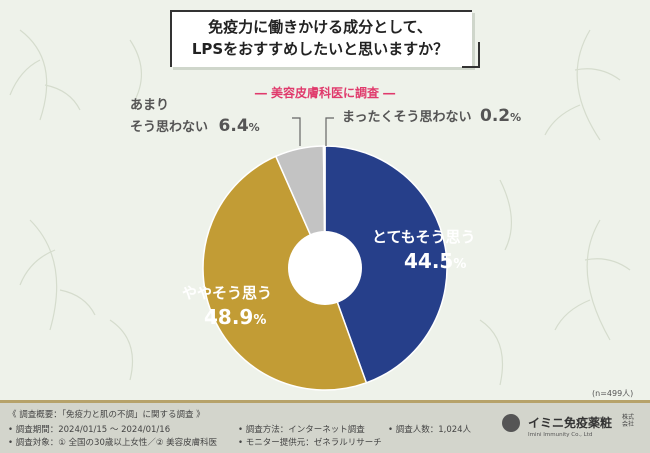 The width and height of the screenshot is (650, 453). I want to click on label-totemo-value: 44.5, so click(429, 261).